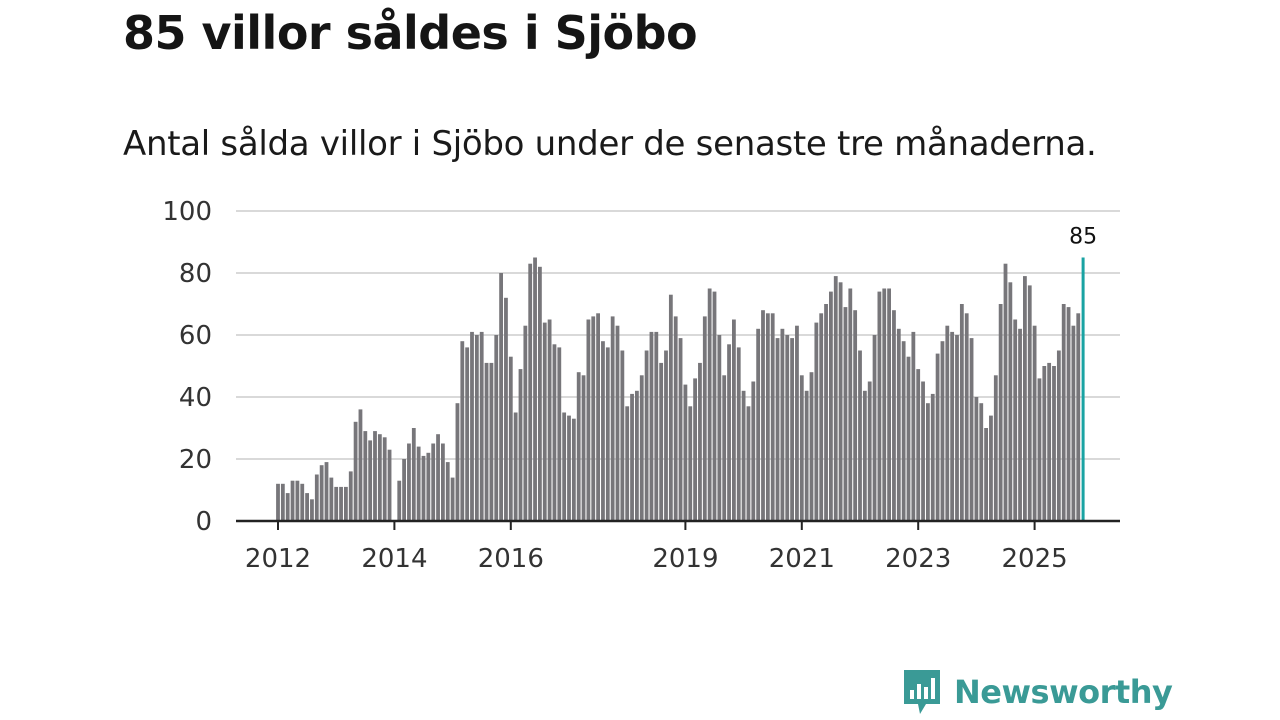 The height and width of the screenshot is (720, 1280). What do you see at coordinates (195, 274) in the screenshot?
I see `y-tick-label: 80` at bounding box center [195, 274].